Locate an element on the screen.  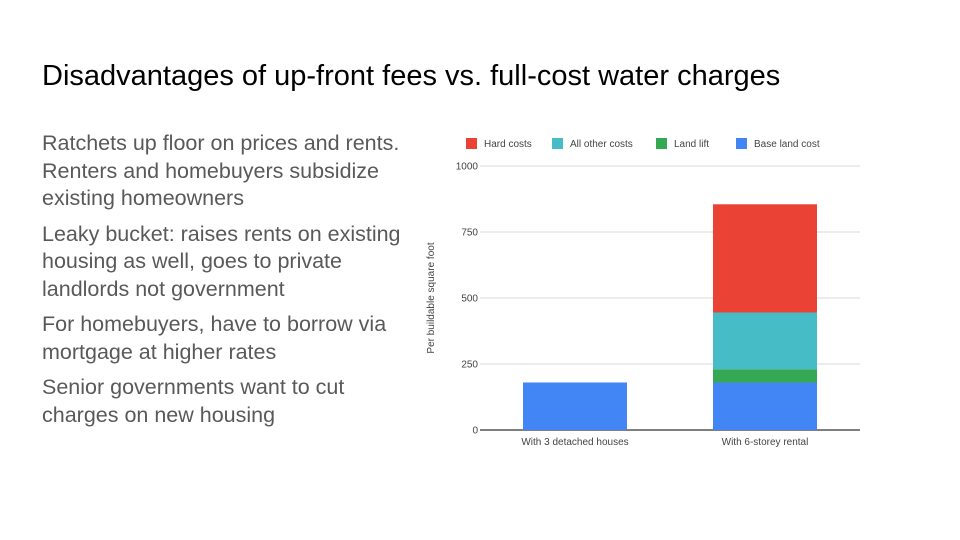
x-tick-label: With 6-storey rental is located at coordinates (765, 442).